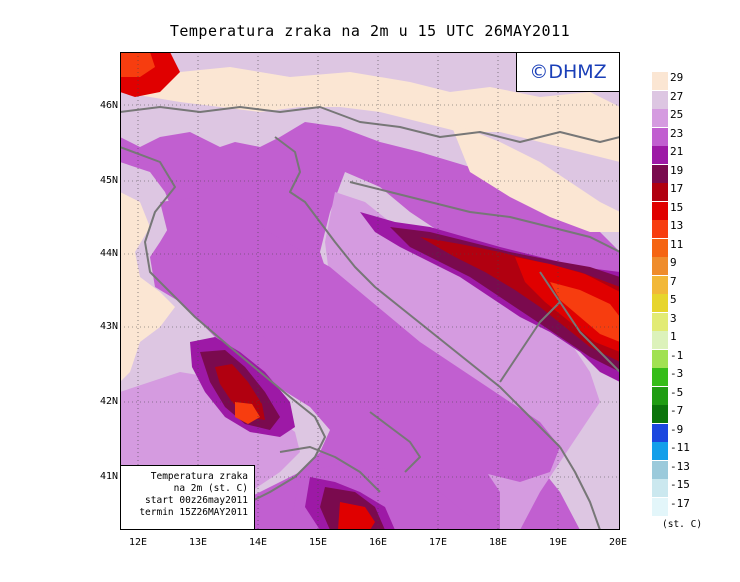  I want to click on legend-label: 19, so click(677, 170).